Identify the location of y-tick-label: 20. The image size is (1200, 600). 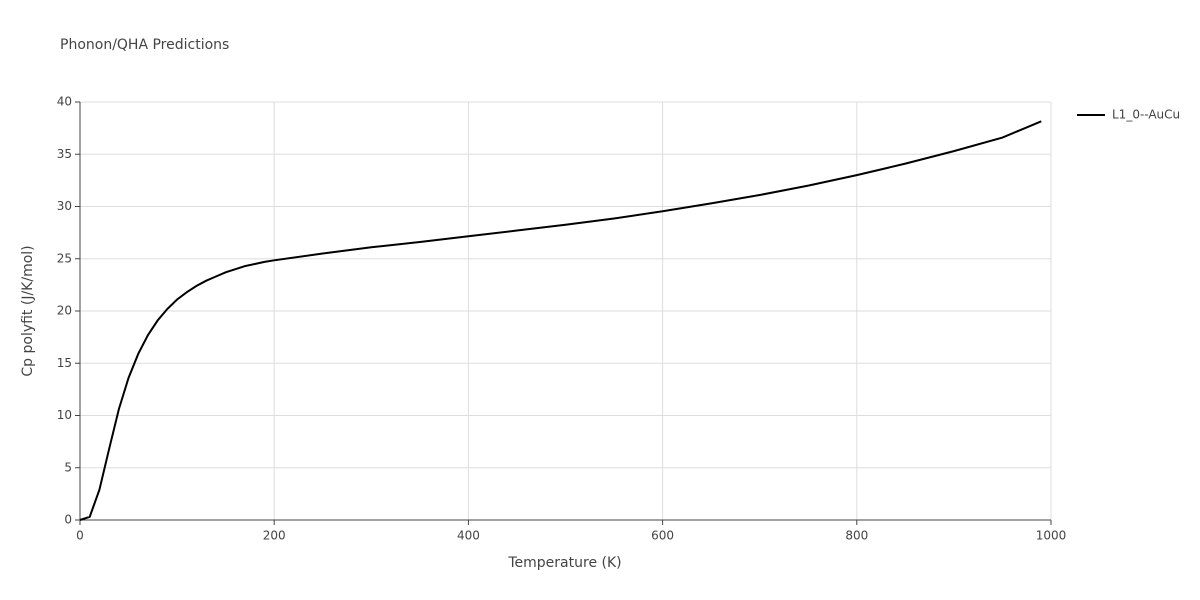
(64, 311).